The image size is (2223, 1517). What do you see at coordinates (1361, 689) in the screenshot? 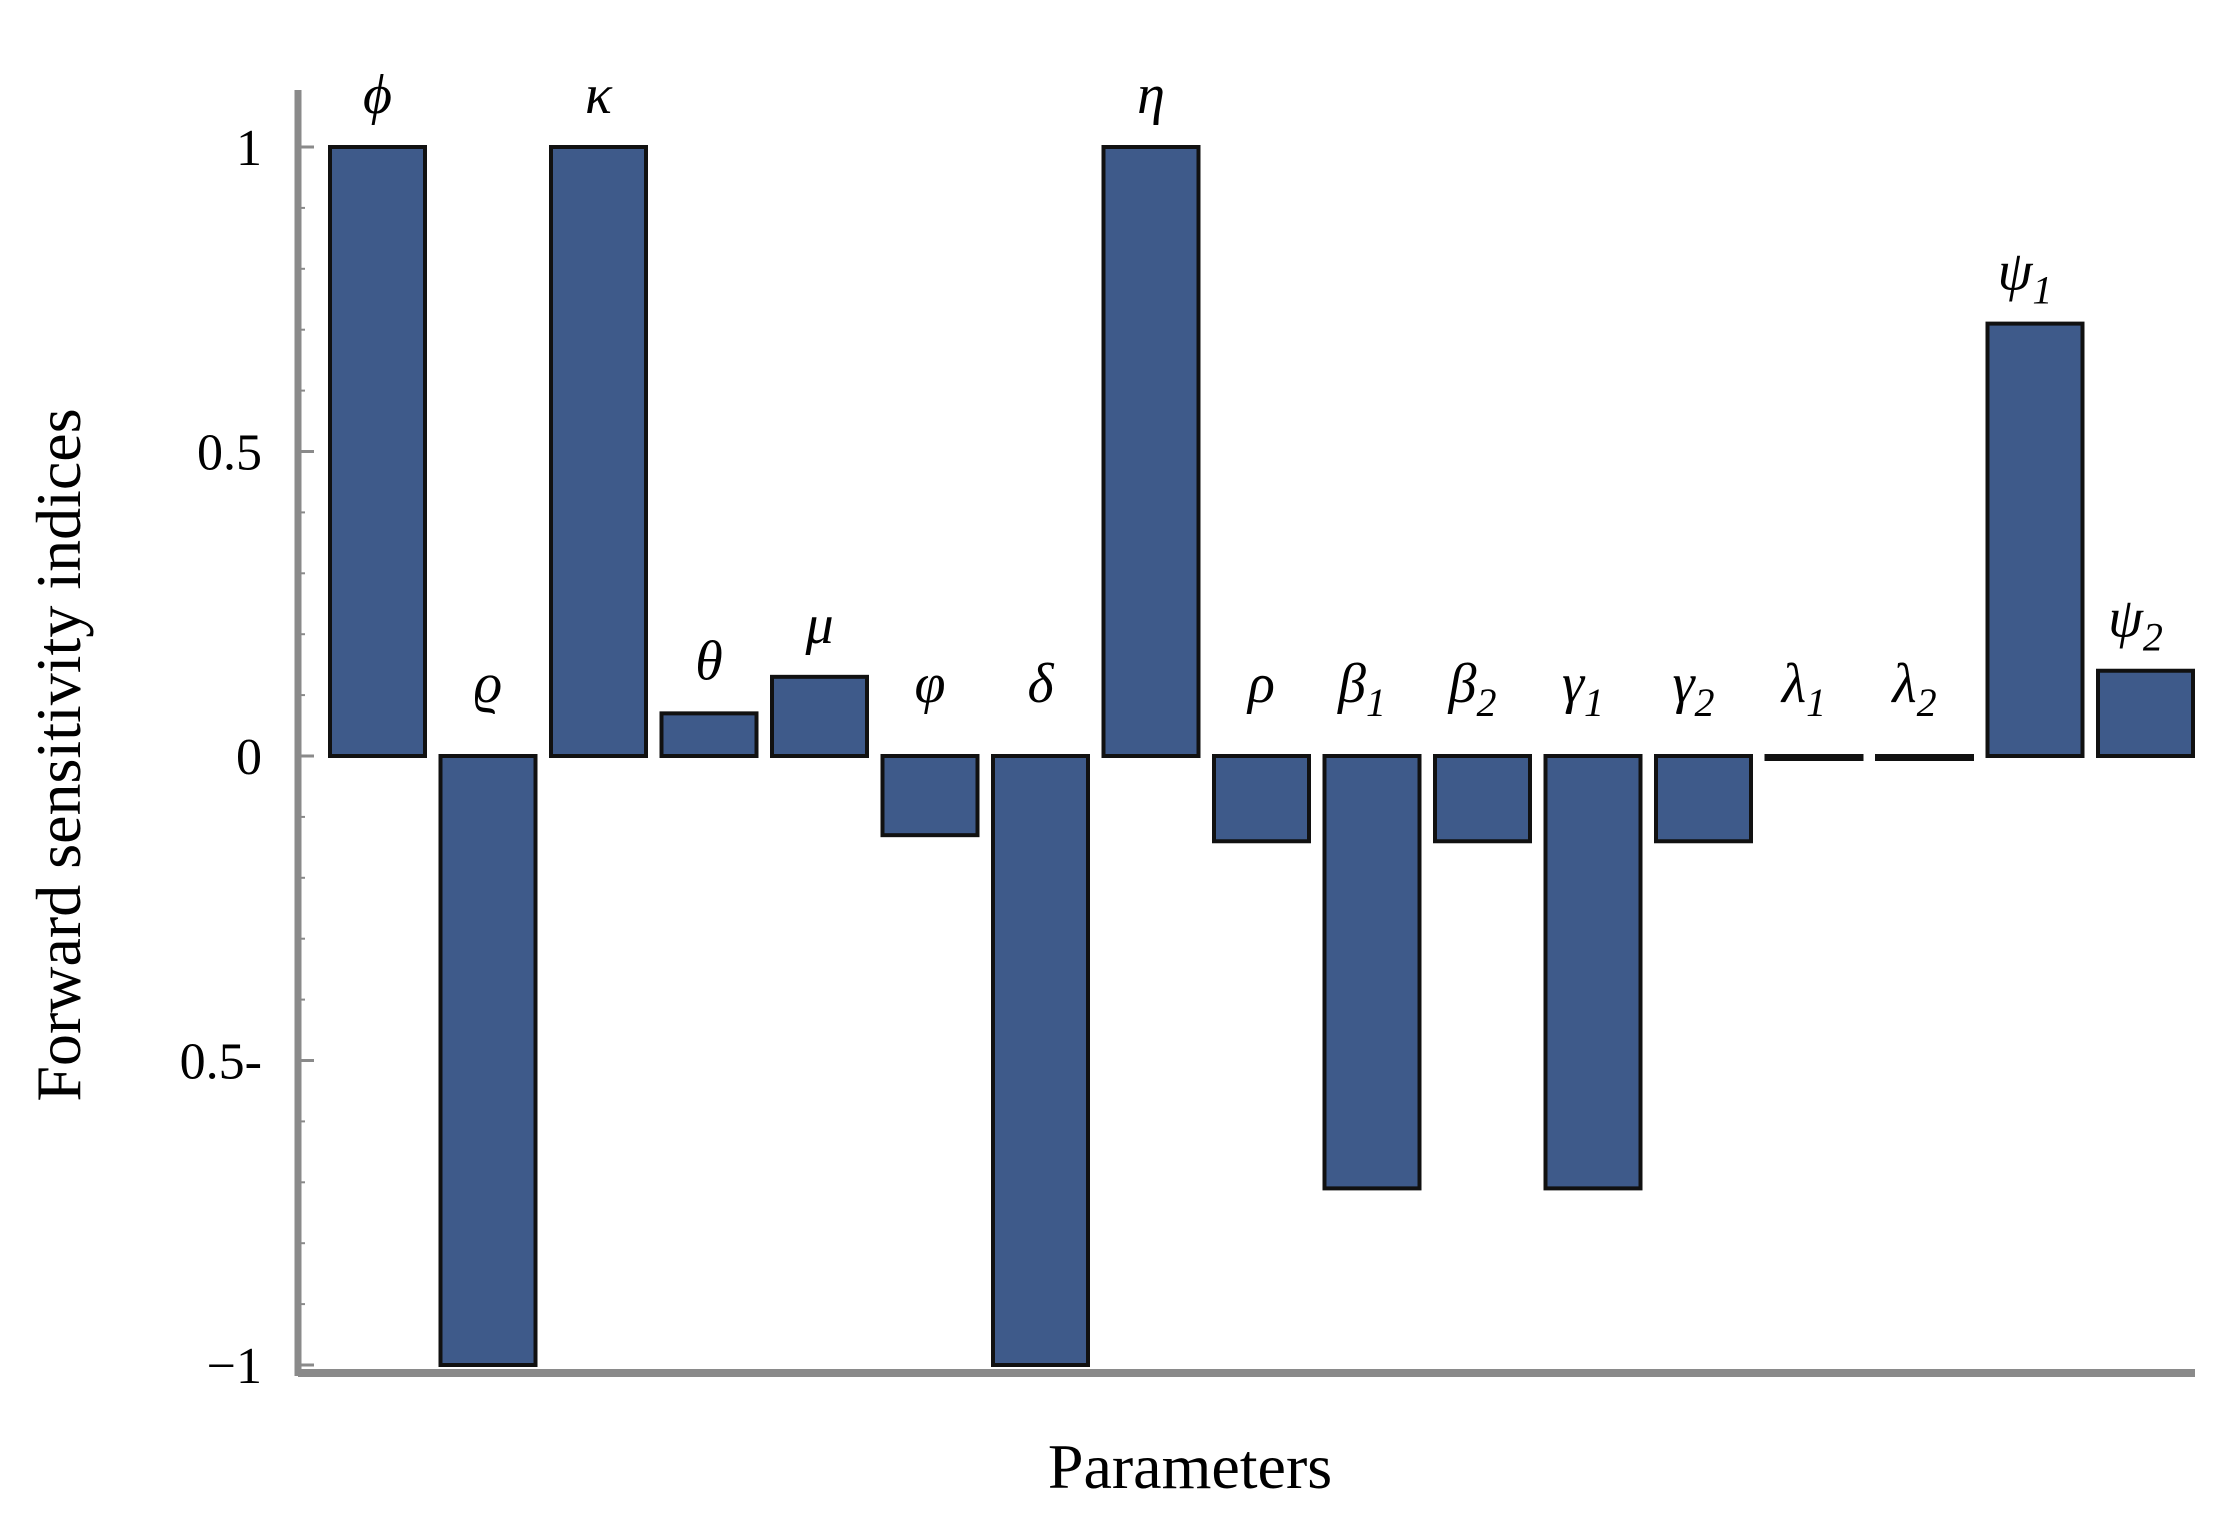
I see `category-label: β1` at bounding box center [1361, 689].